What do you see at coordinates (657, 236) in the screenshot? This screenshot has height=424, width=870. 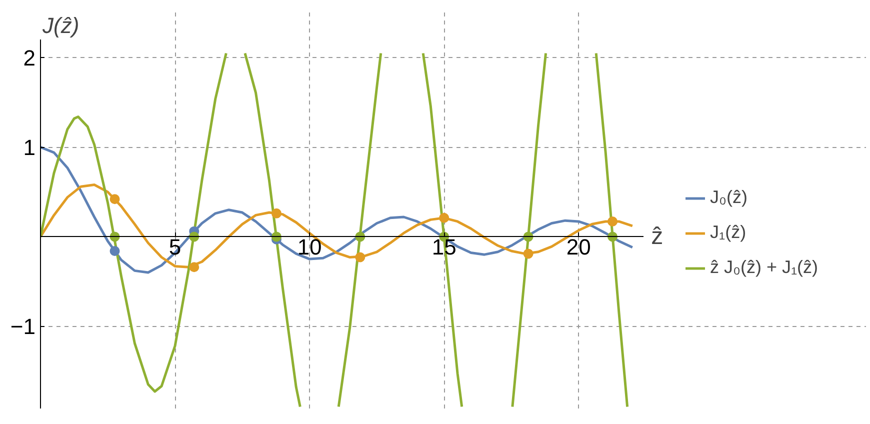 I see `x-axis-title: ẑ` at bounding box center [657, 236].